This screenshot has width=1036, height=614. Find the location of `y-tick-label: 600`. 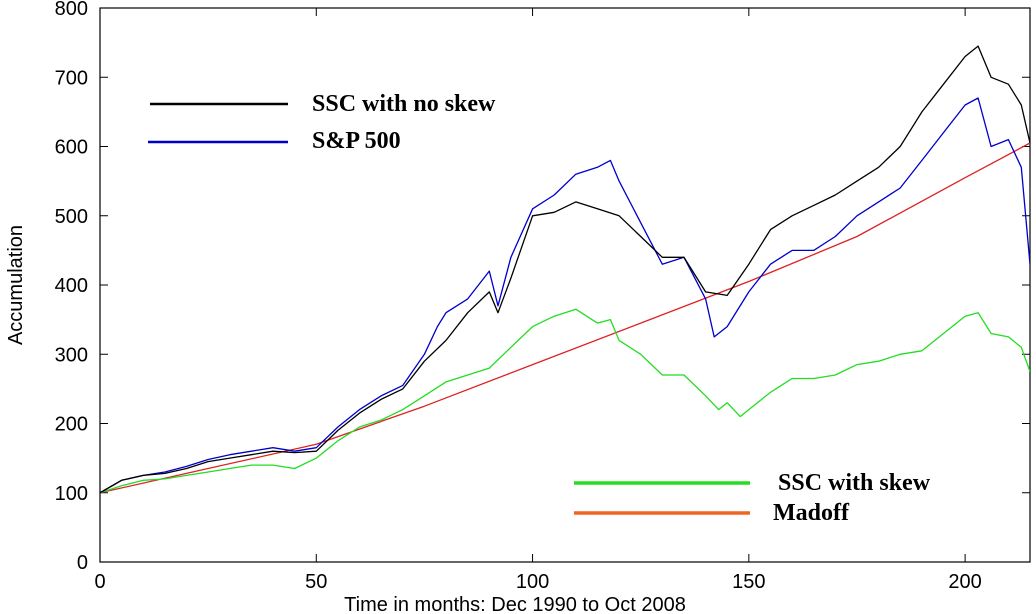

y-tick-label: 600 is located at coordinates (71, 148).